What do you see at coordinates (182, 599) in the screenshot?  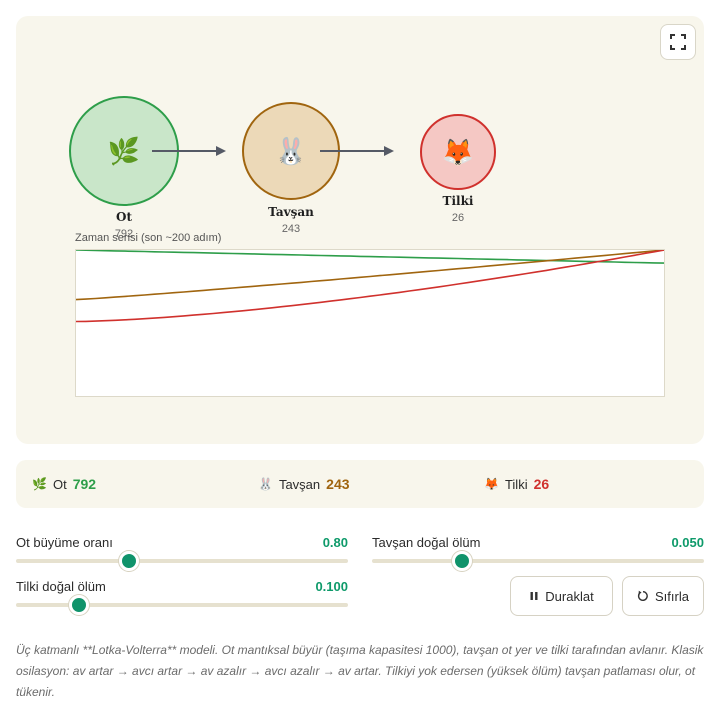 I see `tilki-death-control: Tilki doğal ölüm 0.100` at bounding box center [182, 599].